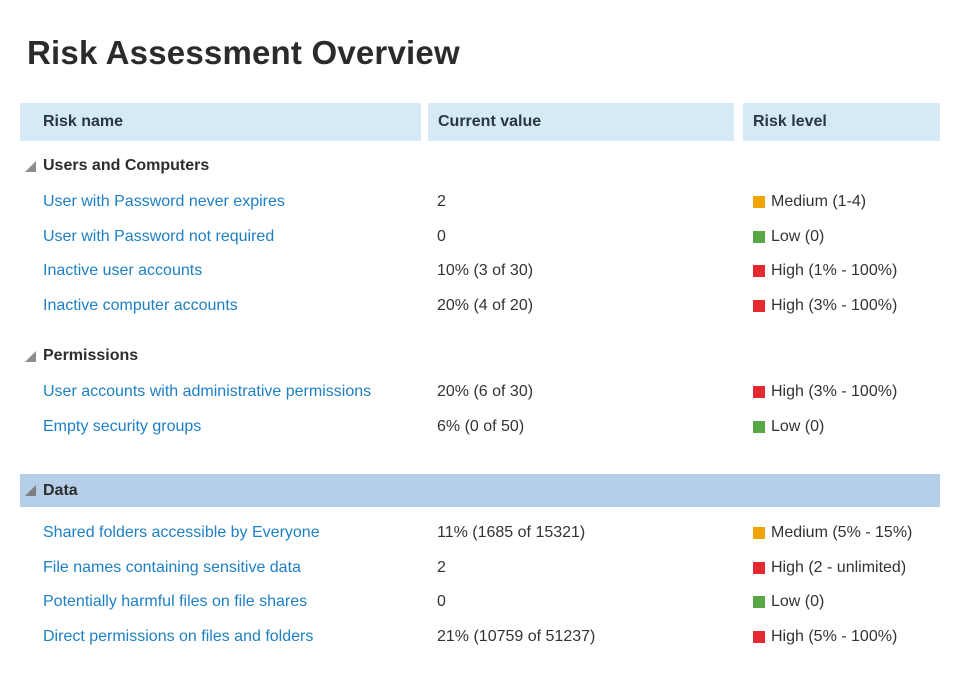 This screenshot has height=675, width=960. I want to click on column-header-risk-level: Risk level, so click(841, 122).